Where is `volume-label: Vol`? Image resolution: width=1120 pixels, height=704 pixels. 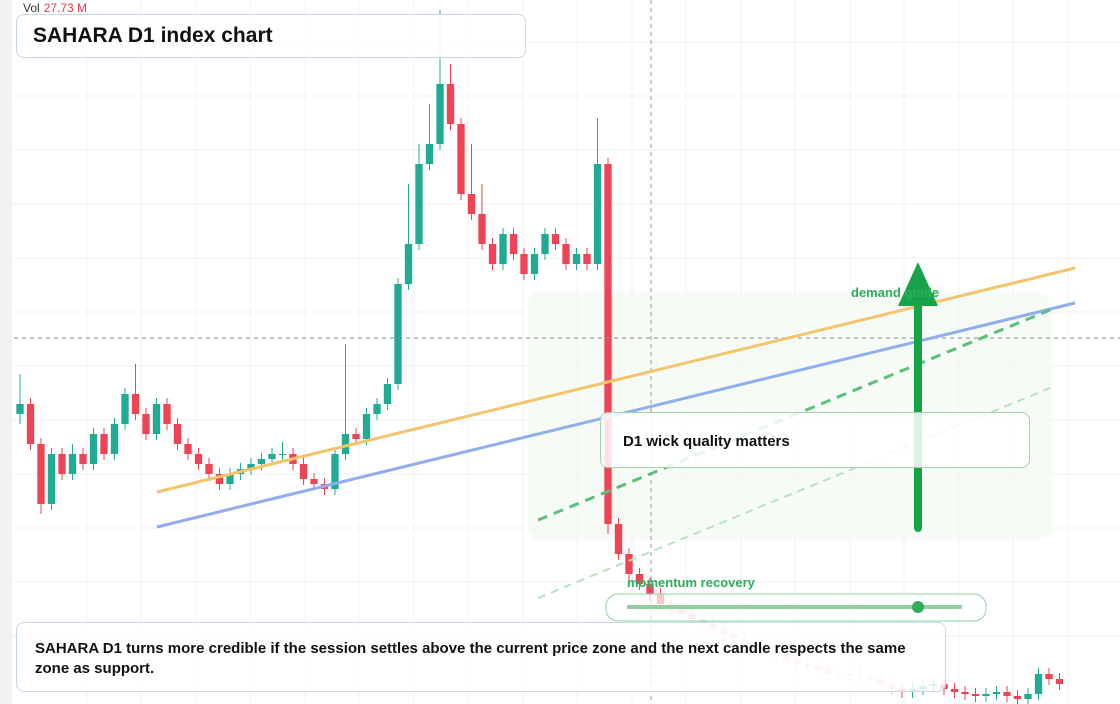 volume-label: Vol is located at coordinates (31, 8).